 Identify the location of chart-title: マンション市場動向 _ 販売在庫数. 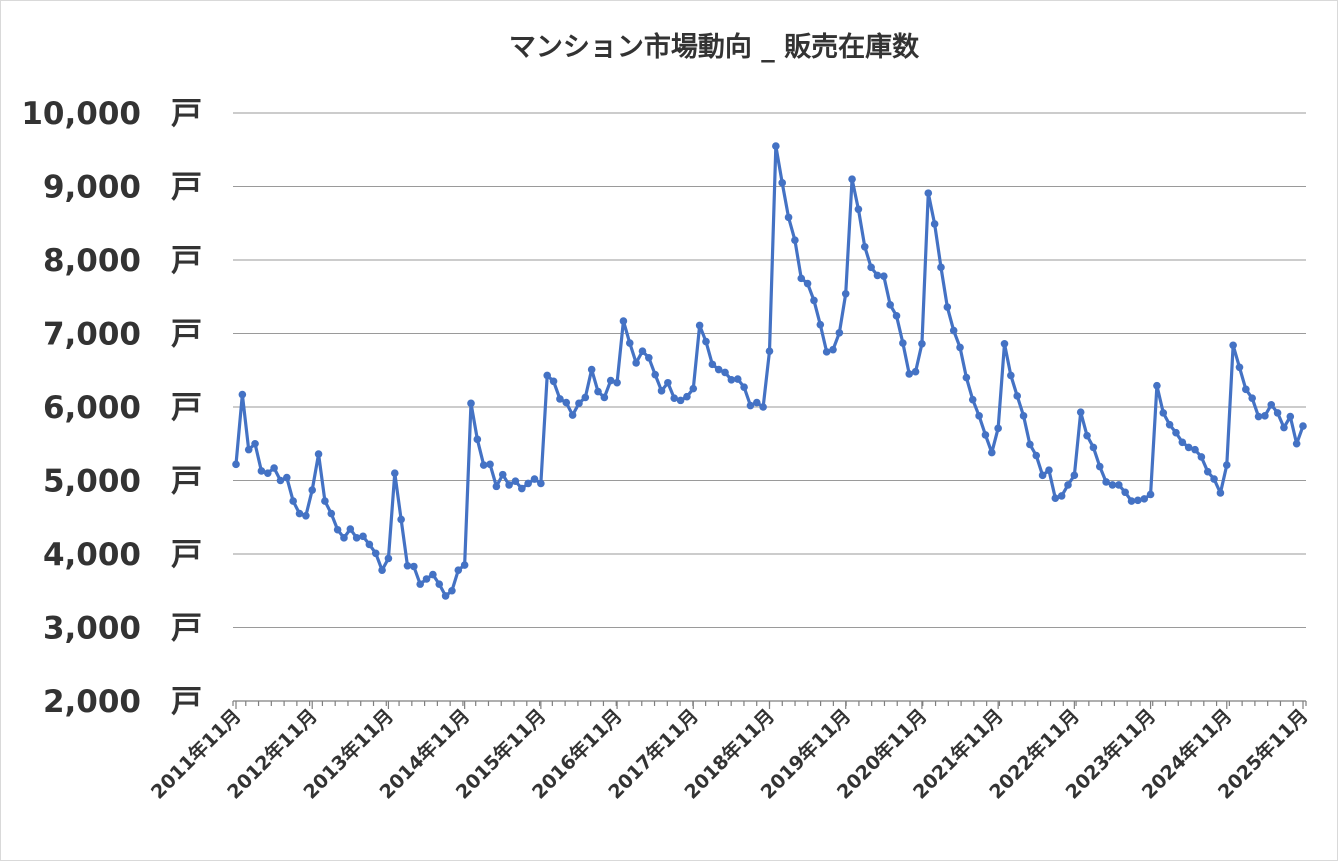
(714, 47).